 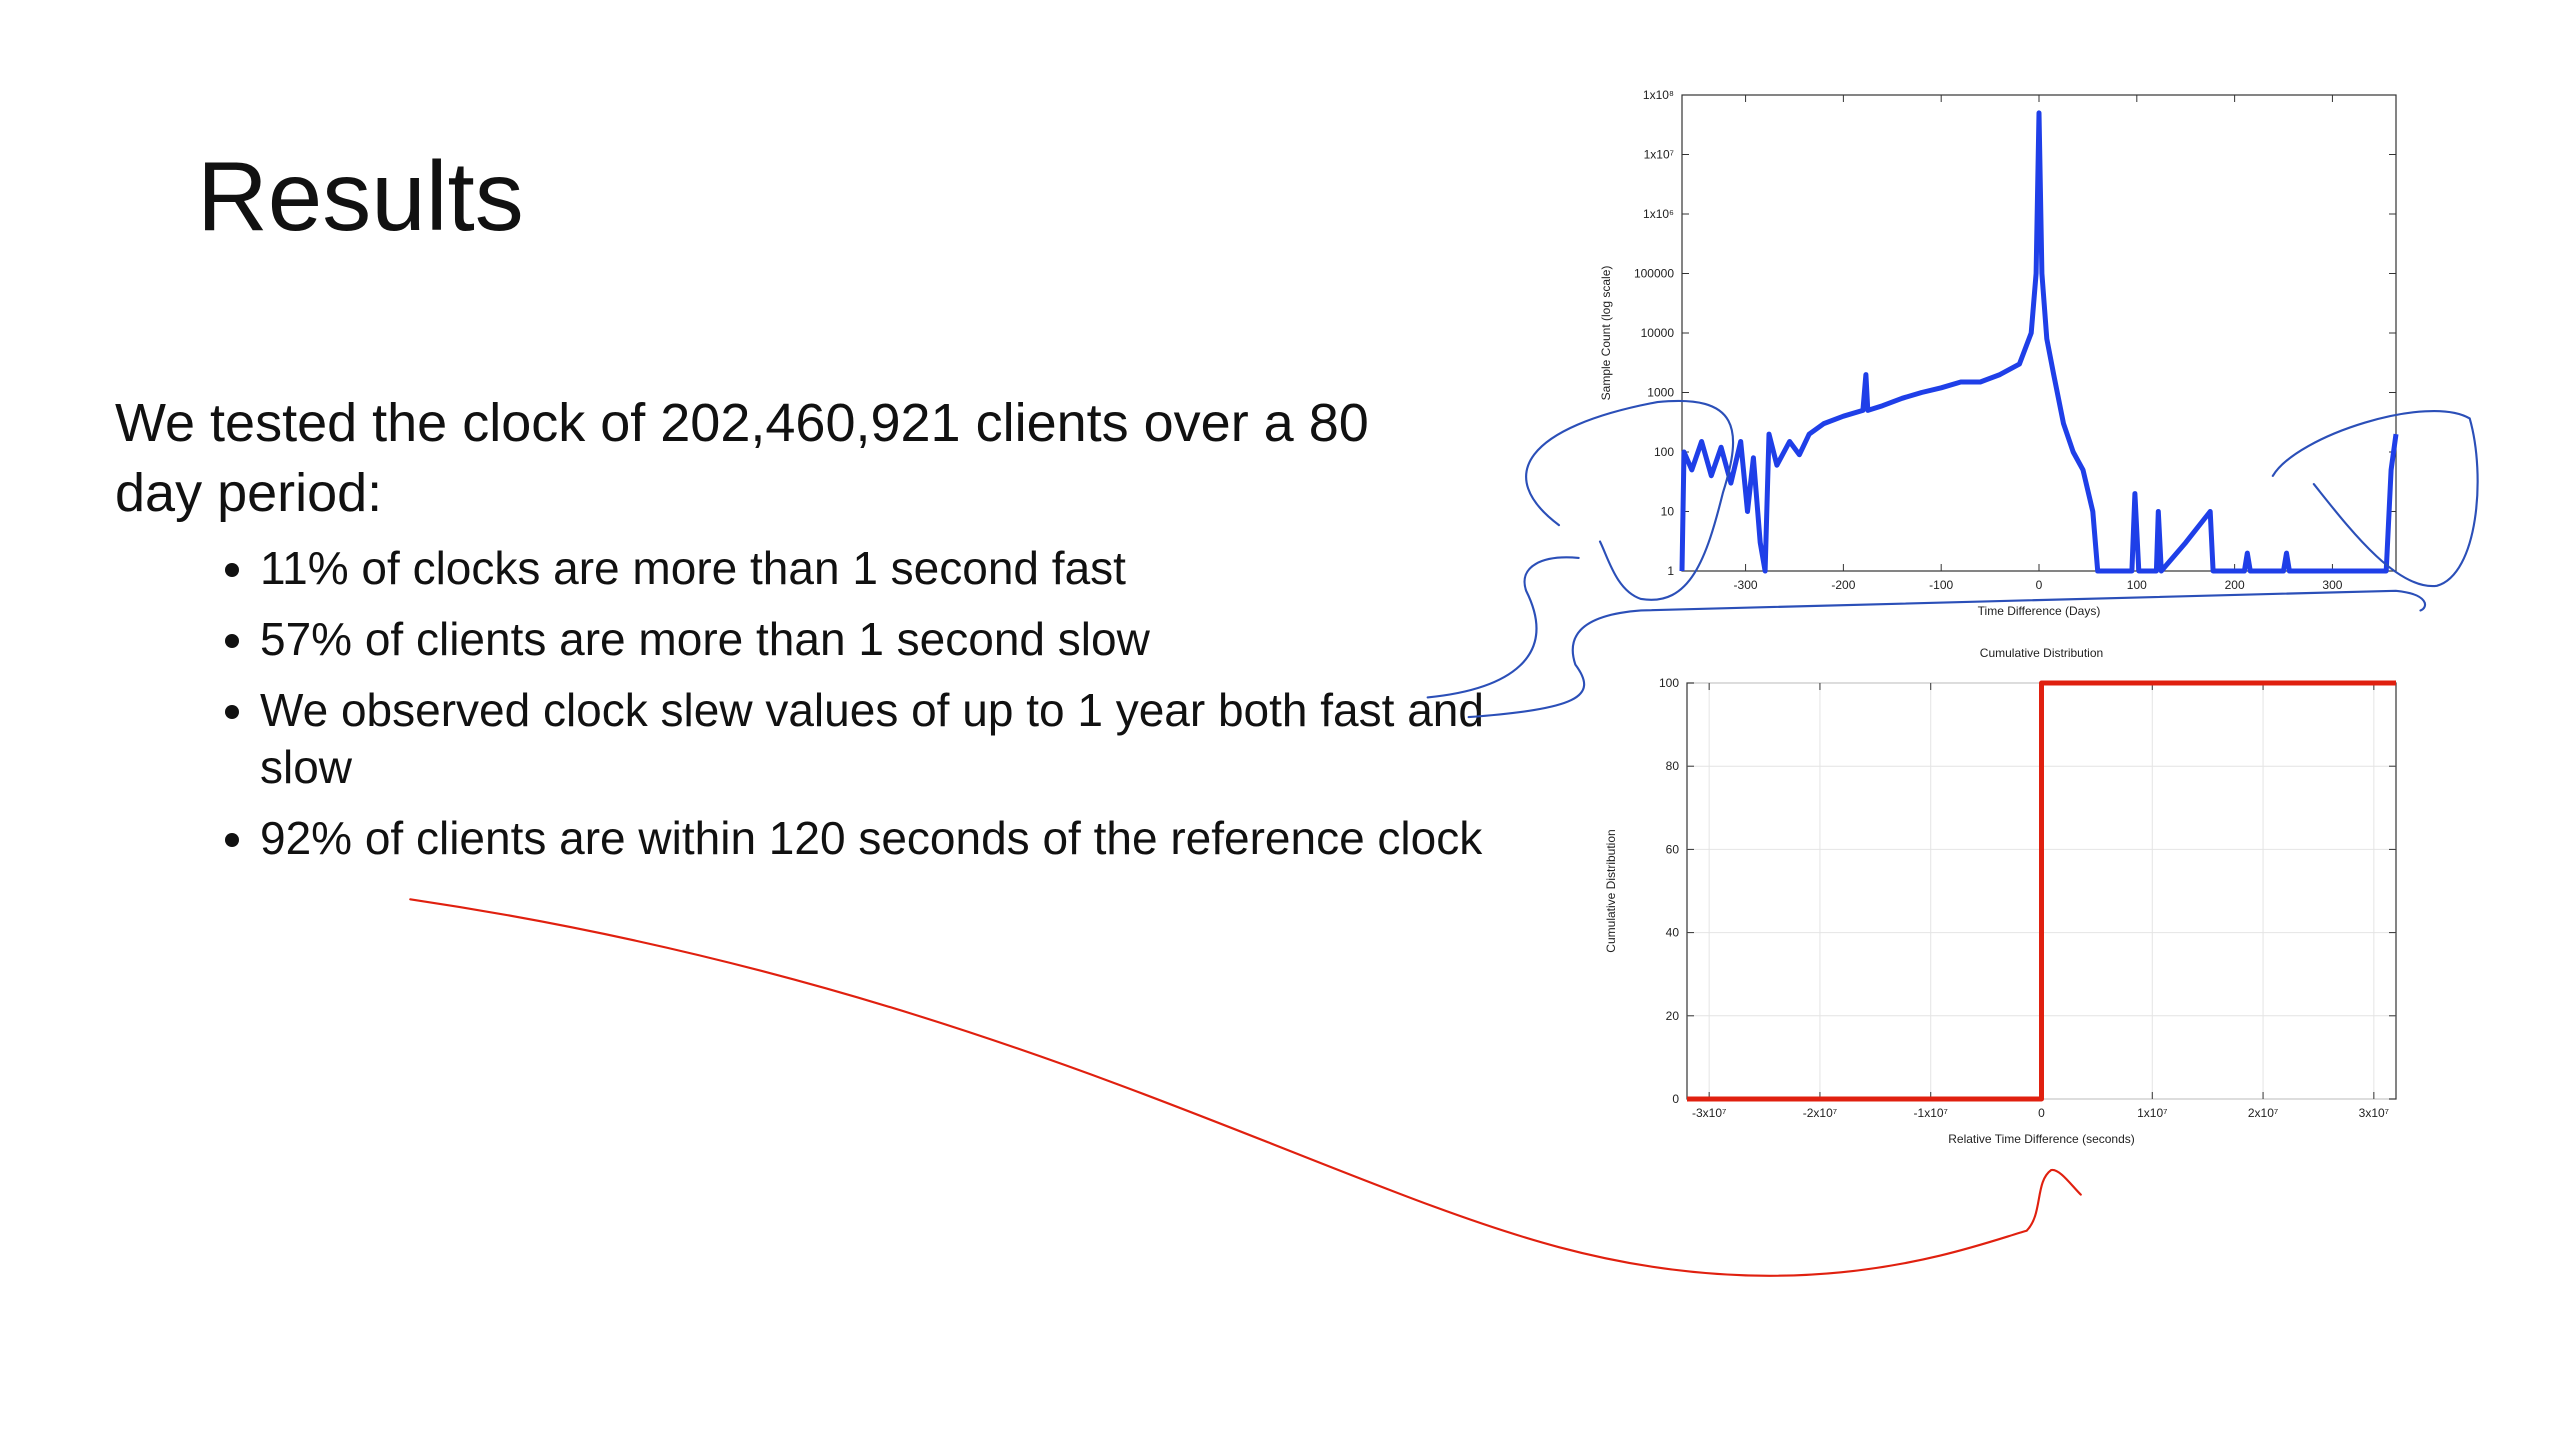 I want to click on x-tick-label: 1x10⁷, so click(x=2152, y=1113).